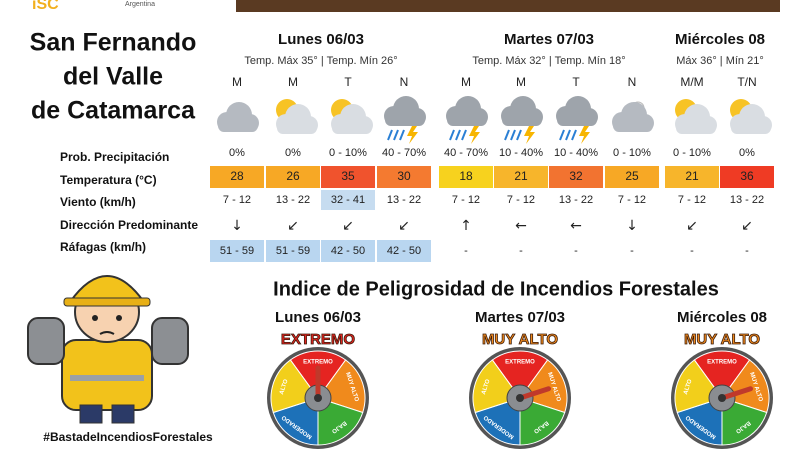  What do you see at coordinates (746, 82) in the screenshot?
I see `period-label: T/N` at bounding box center [746, 82].